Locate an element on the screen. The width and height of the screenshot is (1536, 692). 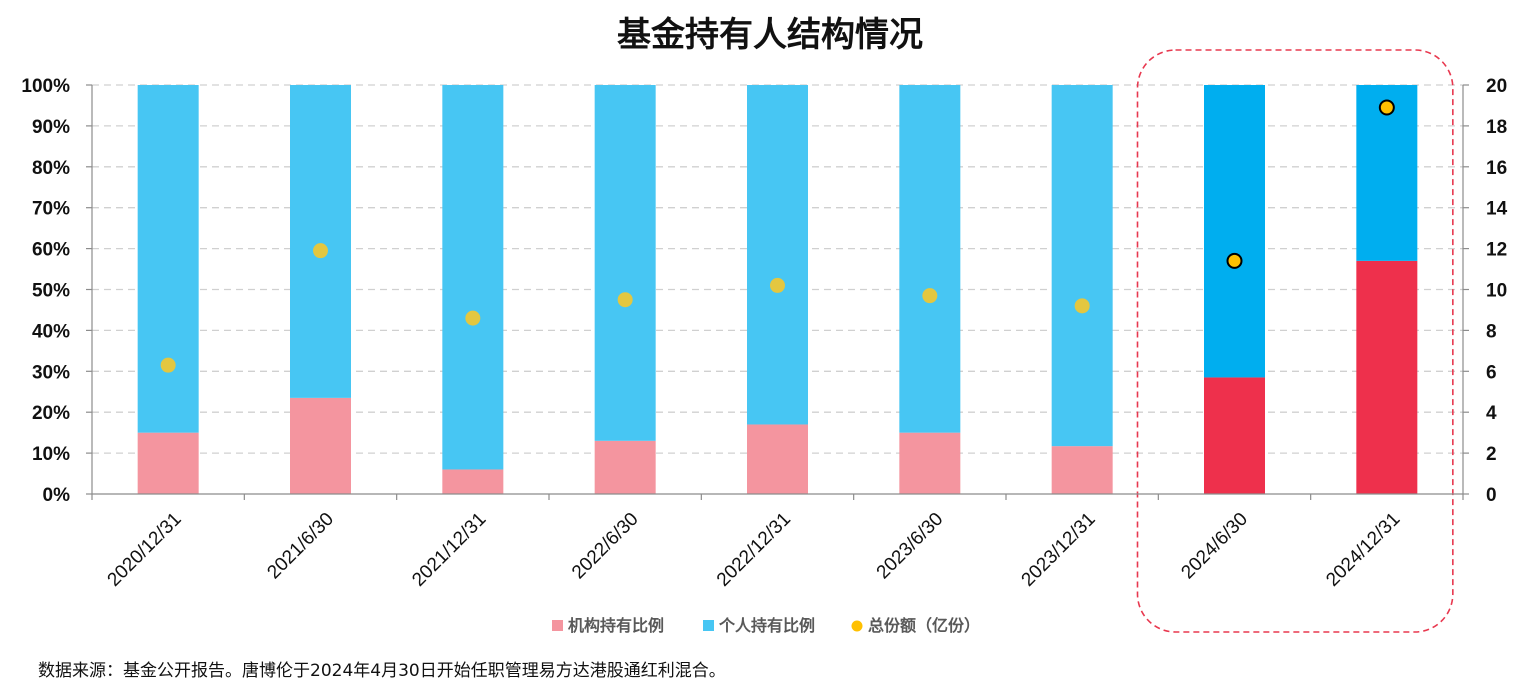
y-right-tick-label: 14 is located at coordinates (1497, 209).